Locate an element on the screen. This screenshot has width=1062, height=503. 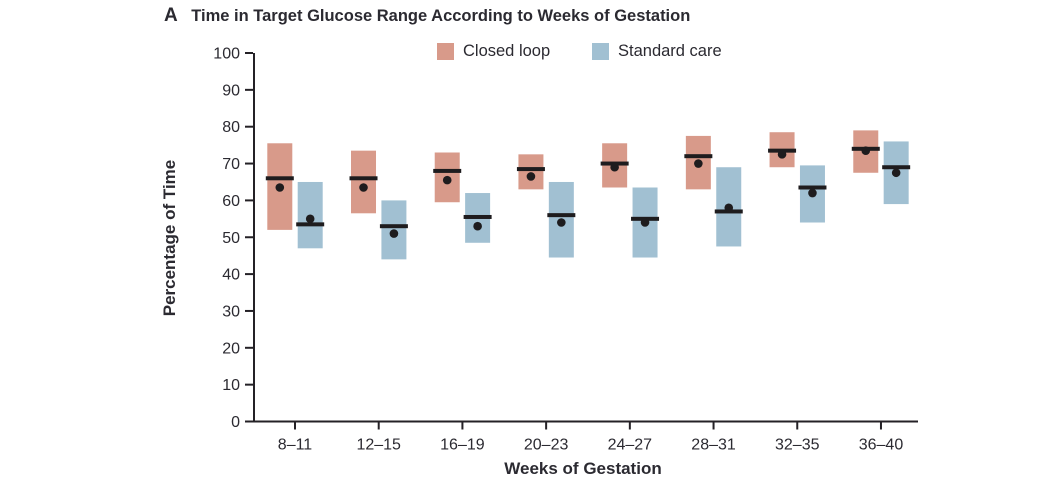
y-tick-label: 100 is located at coordinates (226, 54).